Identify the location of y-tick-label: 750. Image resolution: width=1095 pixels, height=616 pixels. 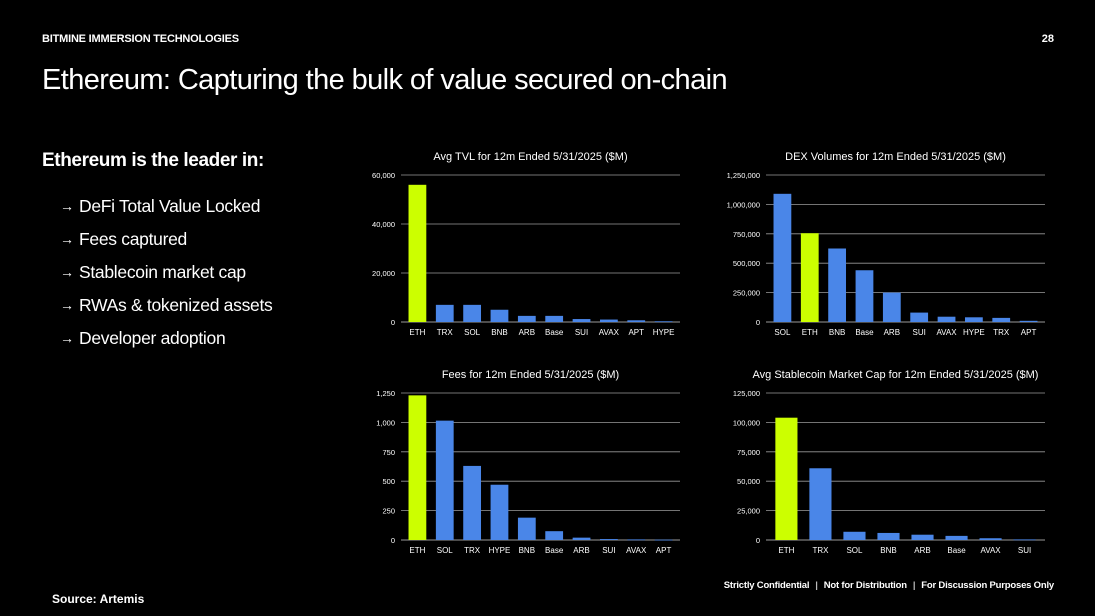
(388, 452).